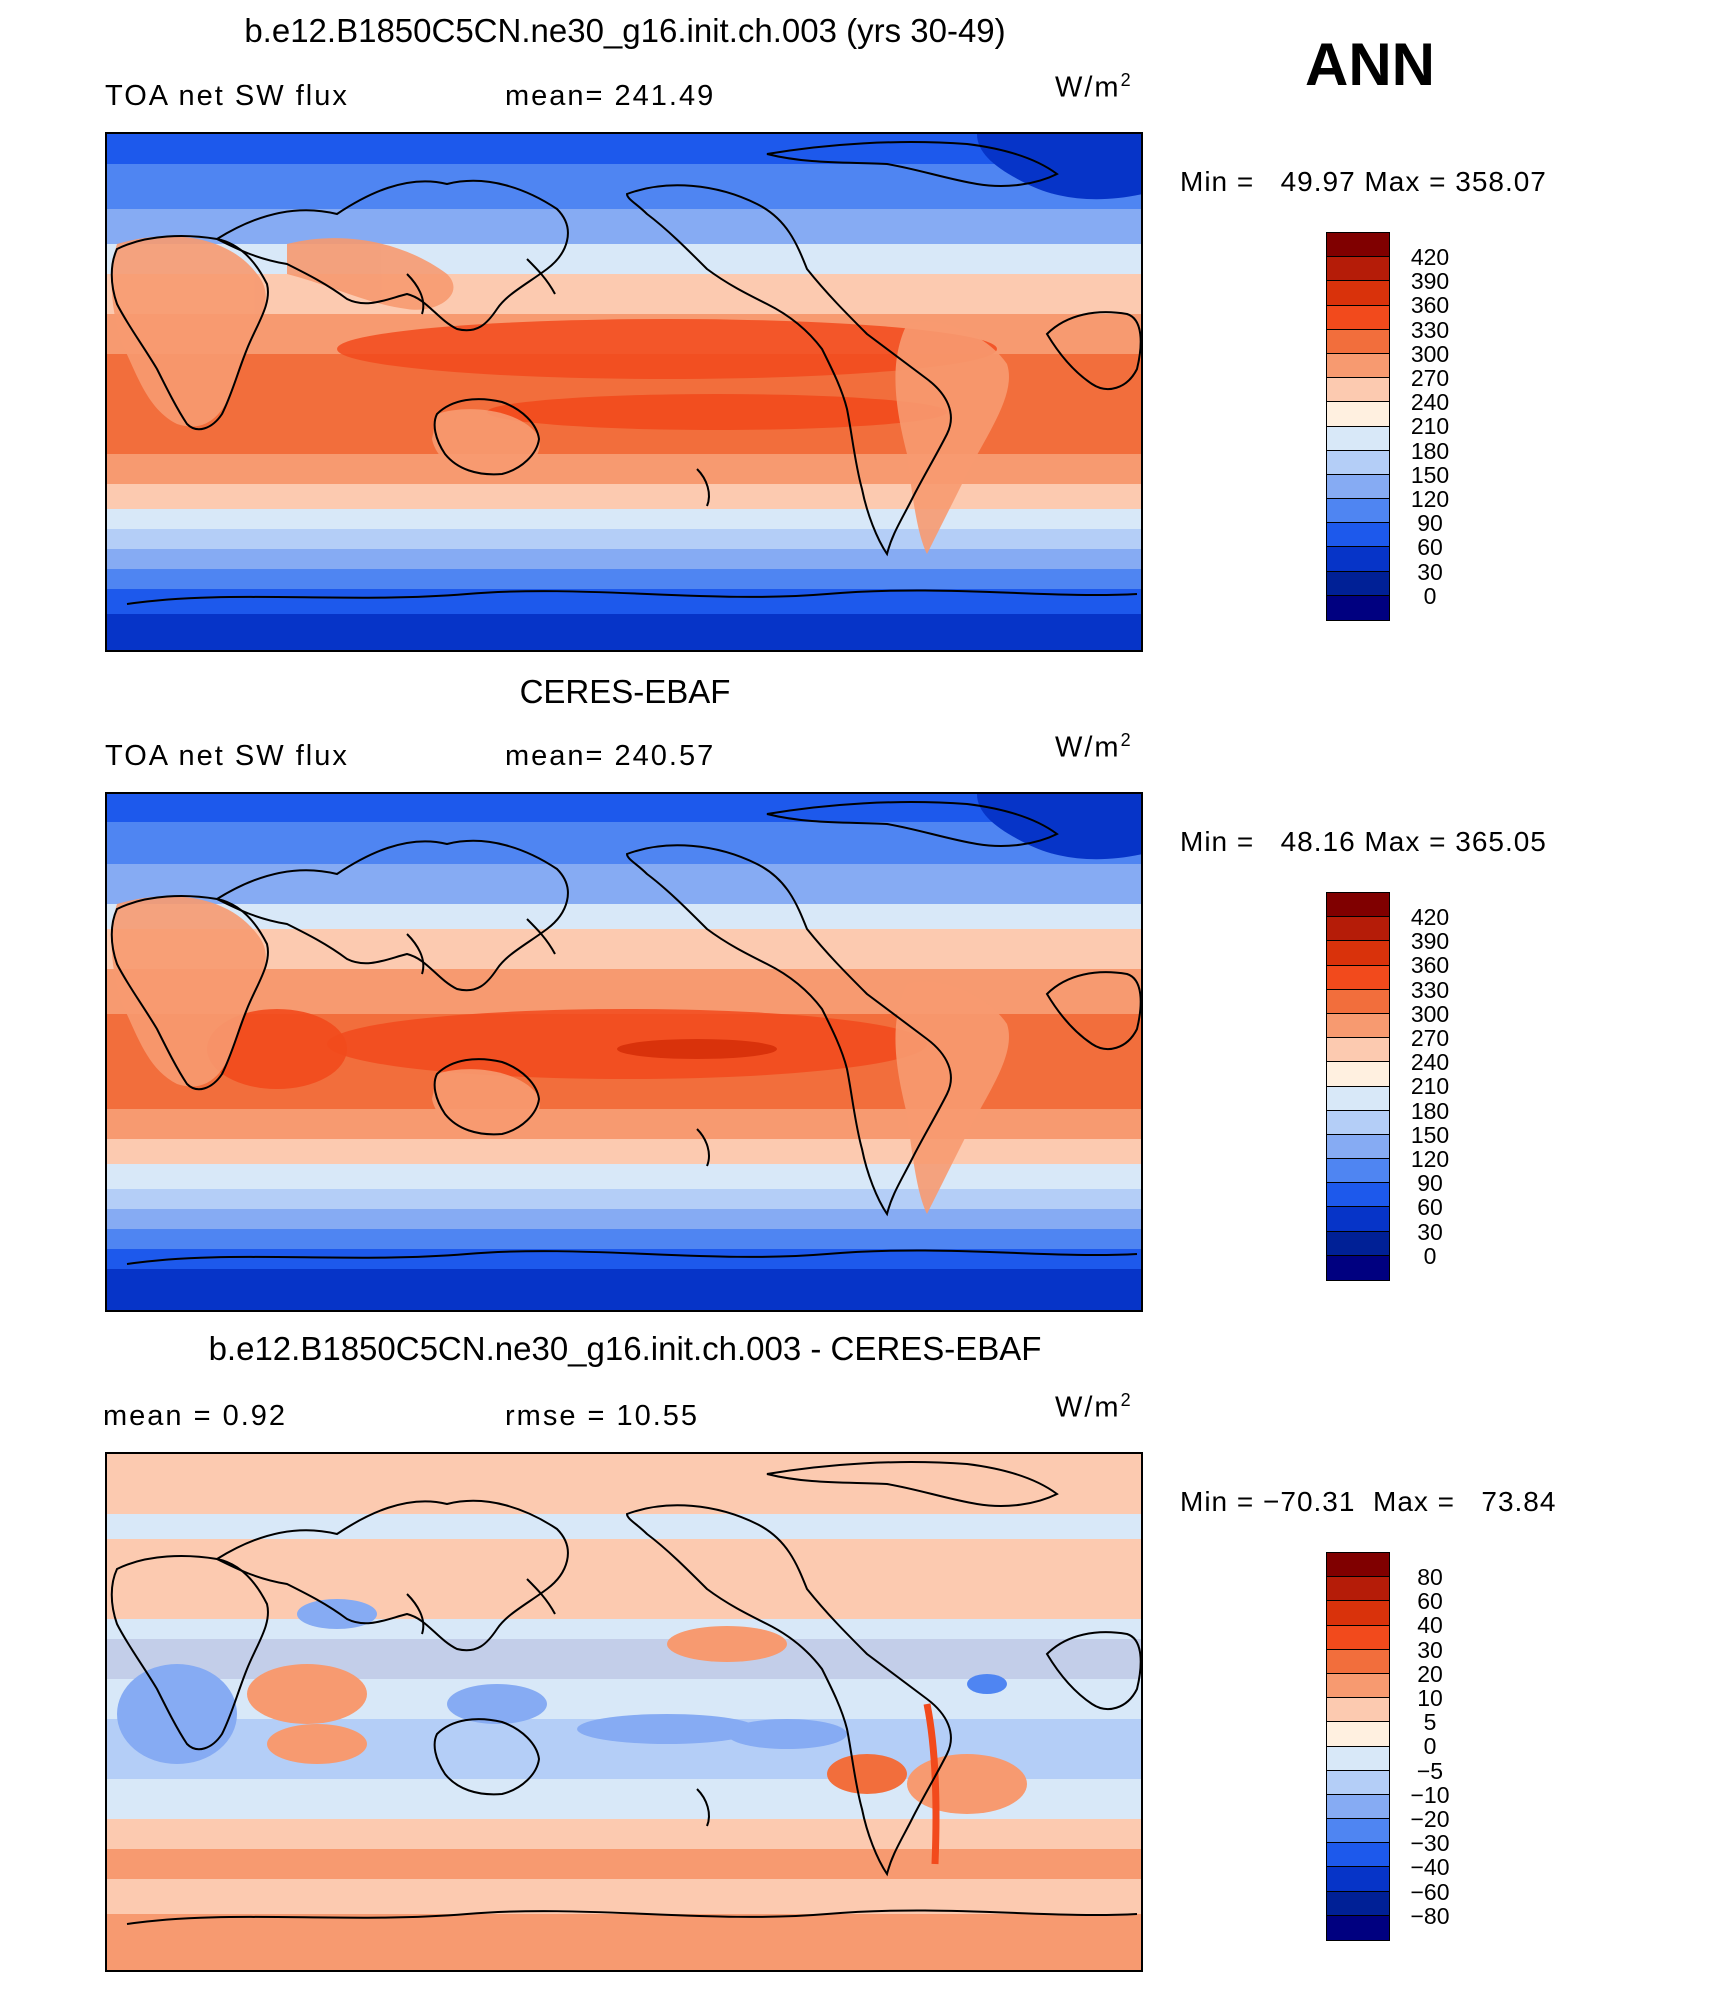 The height and width of the screenshot is (1991, 1710). I want to click on panel1-units: W/m2, so click(1093, 87).